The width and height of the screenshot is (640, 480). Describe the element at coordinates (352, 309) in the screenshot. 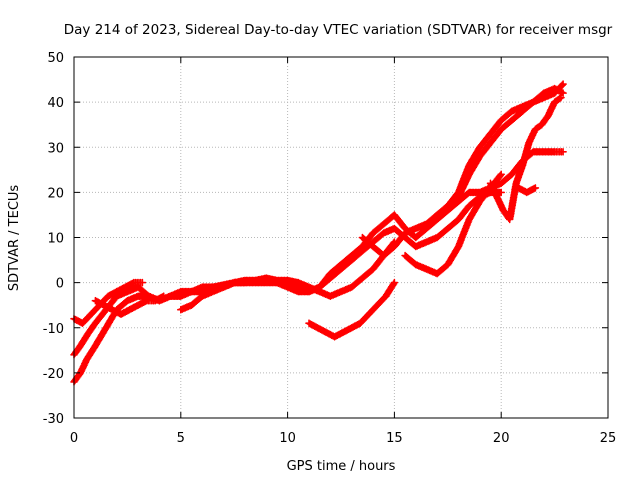

I see `series-track-f` at that location.